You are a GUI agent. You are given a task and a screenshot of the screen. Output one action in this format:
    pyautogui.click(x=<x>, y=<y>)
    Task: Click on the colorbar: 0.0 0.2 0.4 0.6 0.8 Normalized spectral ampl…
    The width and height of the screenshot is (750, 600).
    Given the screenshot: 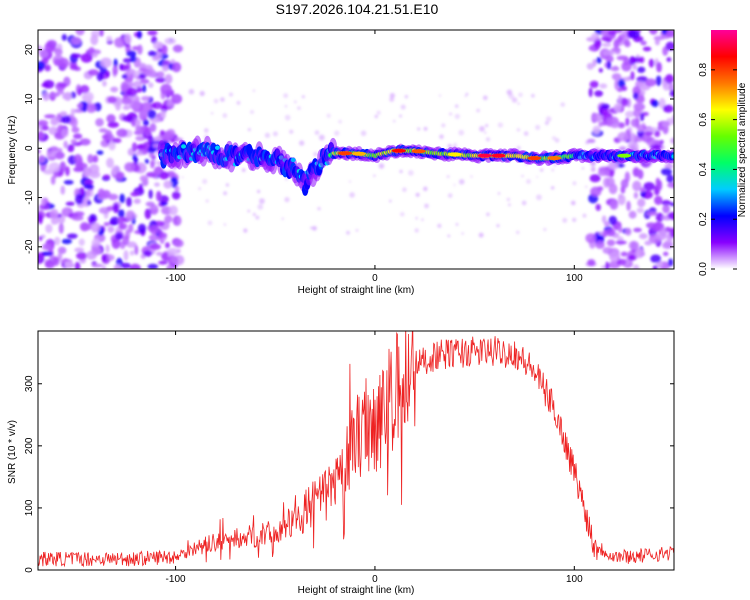 What is the action you would take?
    pyautogui.click(x=723, y=153)
    